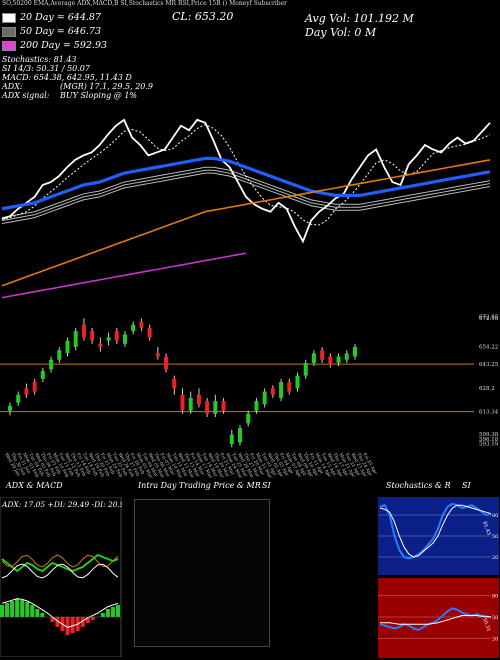 The image size is (500, 660). What do you see at coordinates (495, 596) in the screenshot?
I see `rsi-tick-label: 80` at bounding box center [495, 596].